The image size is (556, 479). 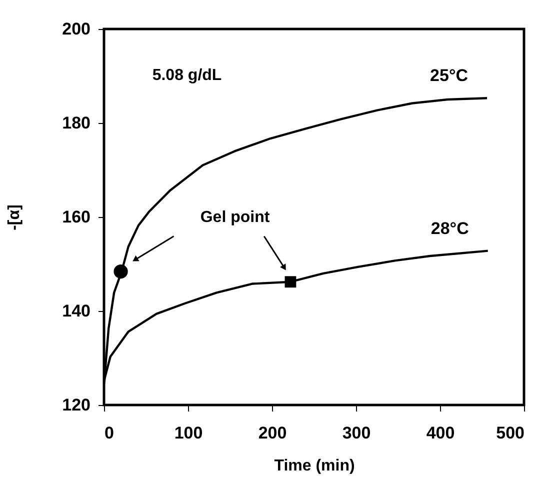 I want to click on series-label: 28°C, so click(x=449, y=228).